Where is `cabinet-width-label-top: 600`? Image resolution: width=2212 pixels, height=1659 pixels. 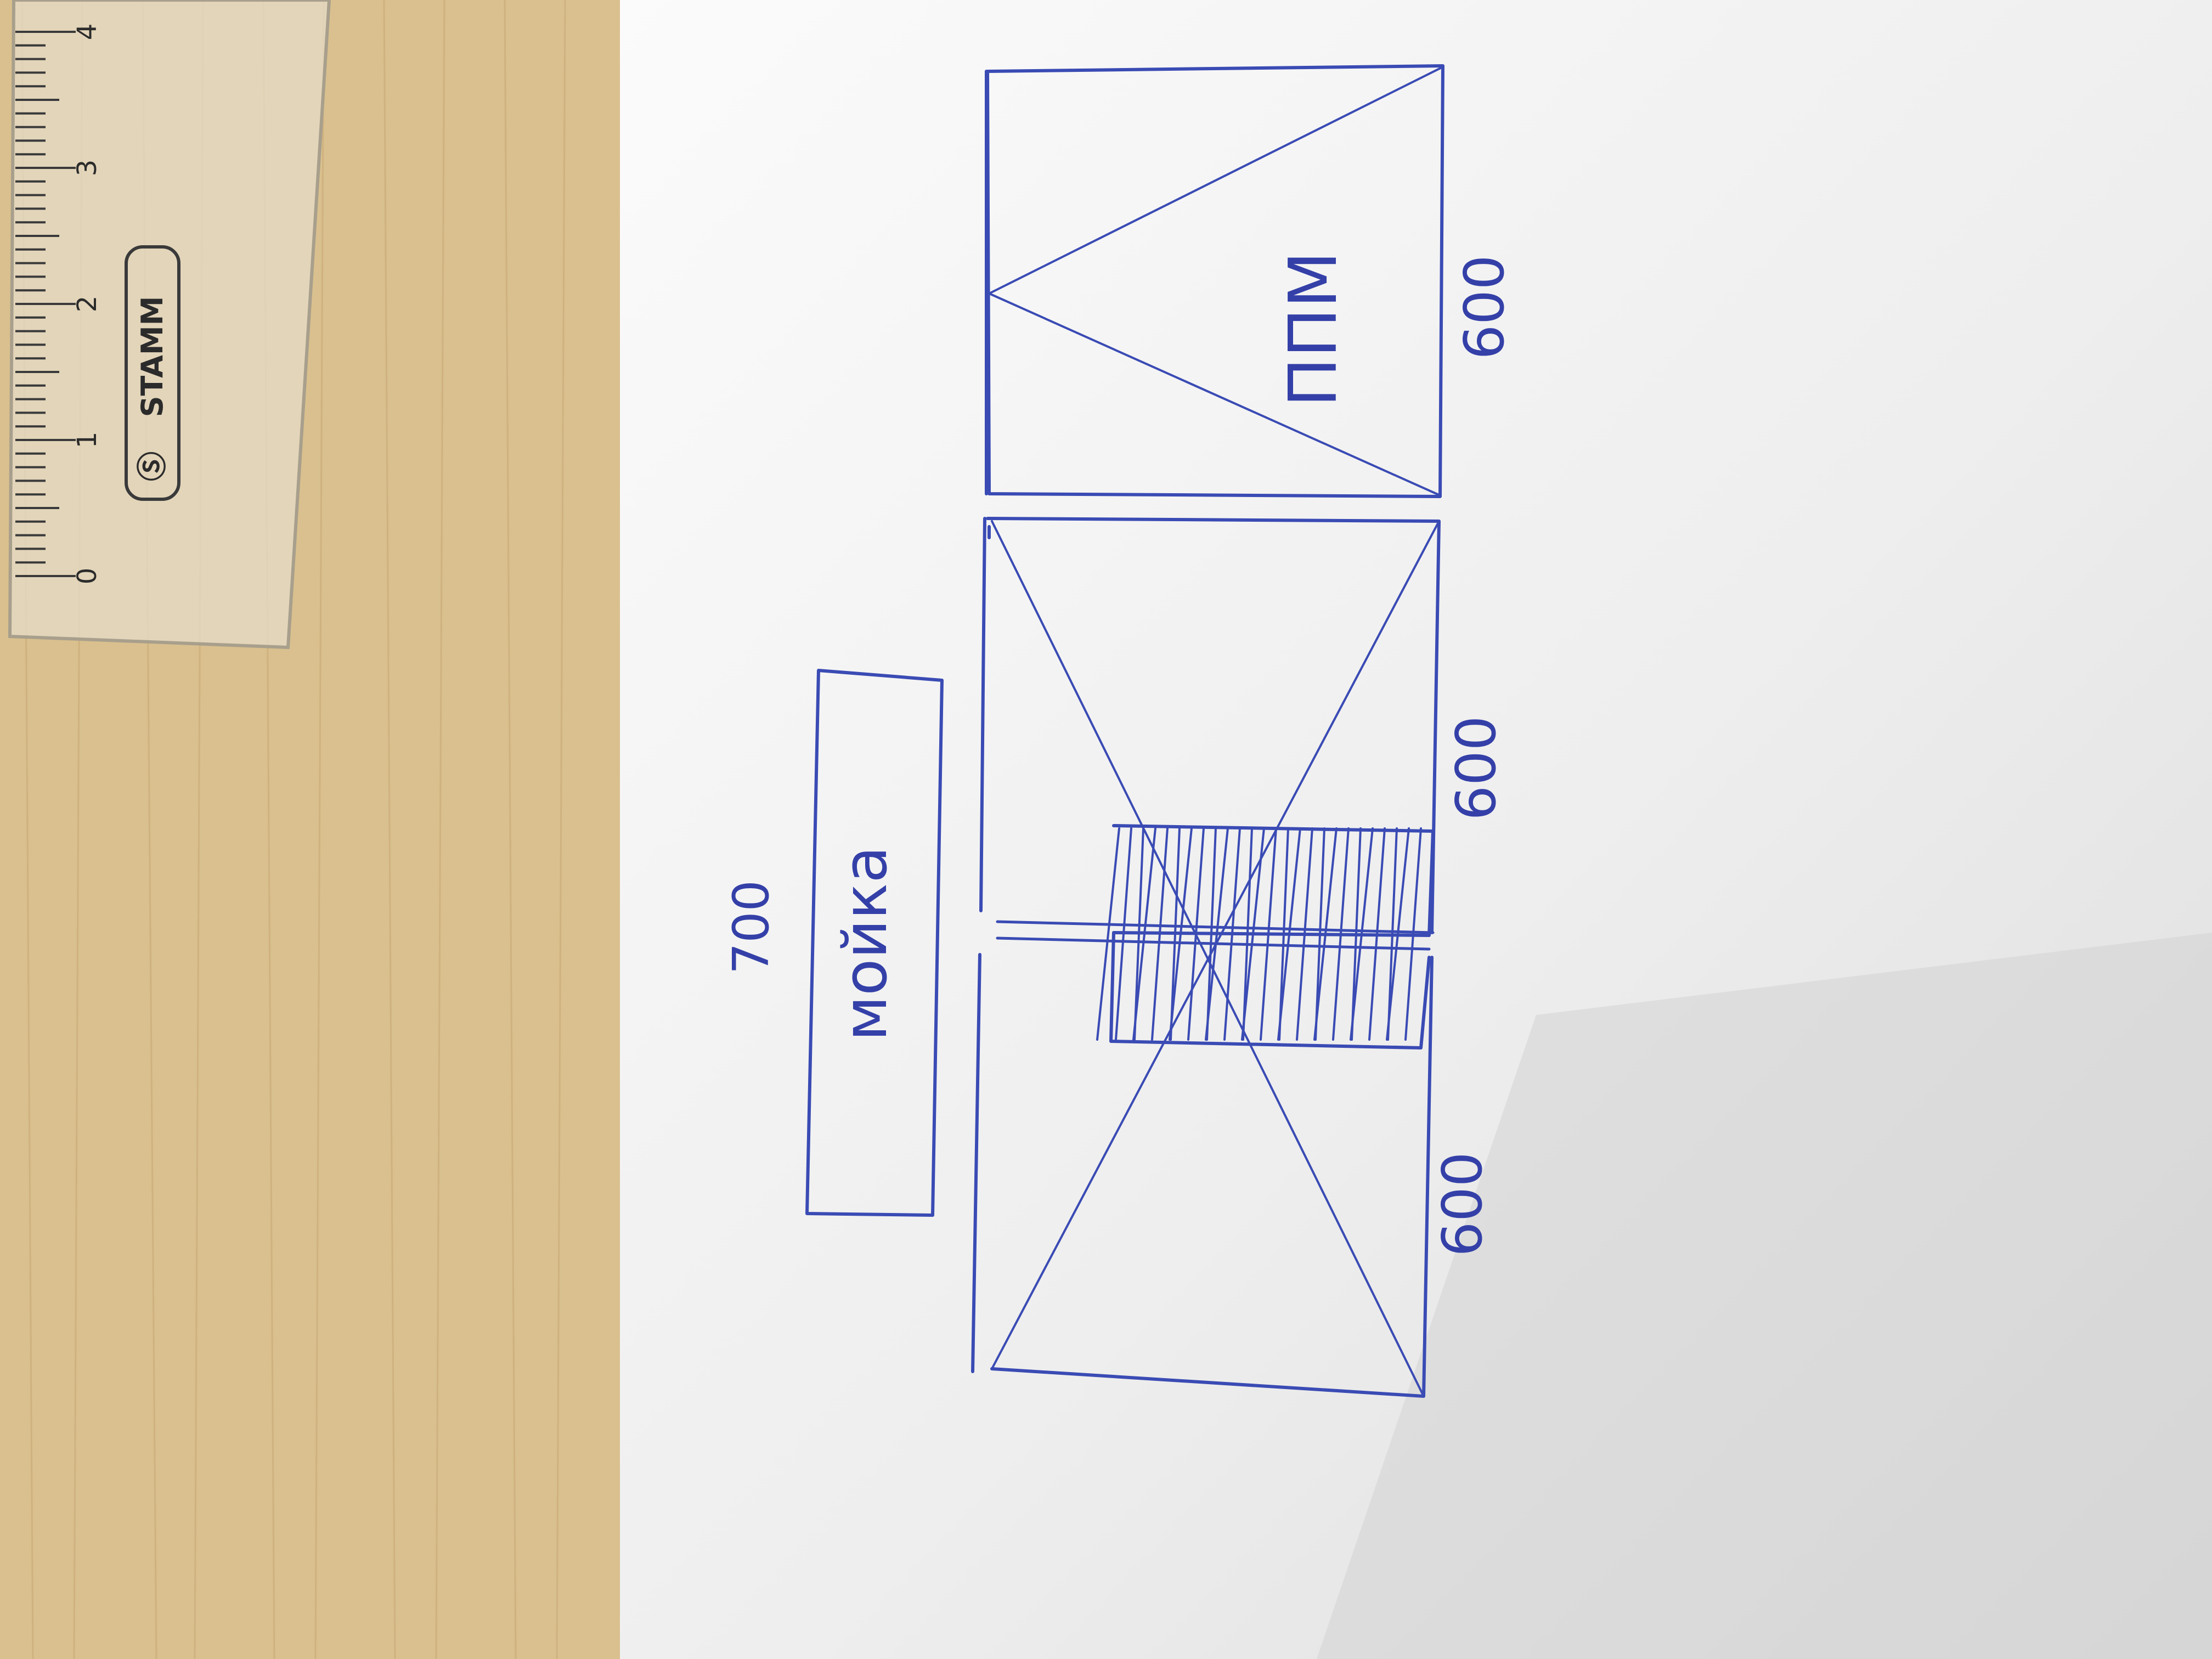
cabinet-width-label-top: 600 is located at coordinates (1484, 307).